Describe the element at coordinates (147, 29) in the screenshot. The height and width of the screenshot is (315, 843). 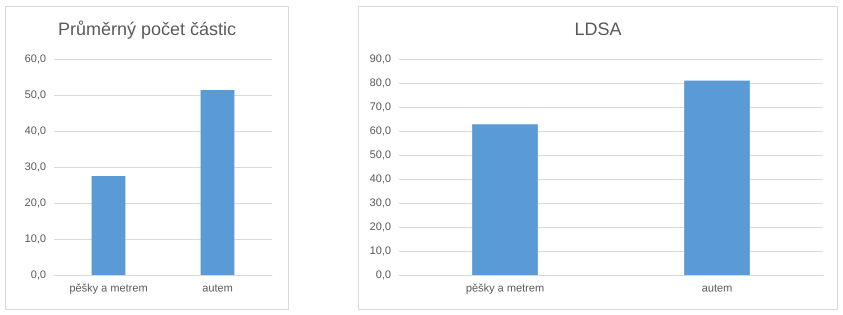
I see `chart-title: Průměrný počet částic` at that location.